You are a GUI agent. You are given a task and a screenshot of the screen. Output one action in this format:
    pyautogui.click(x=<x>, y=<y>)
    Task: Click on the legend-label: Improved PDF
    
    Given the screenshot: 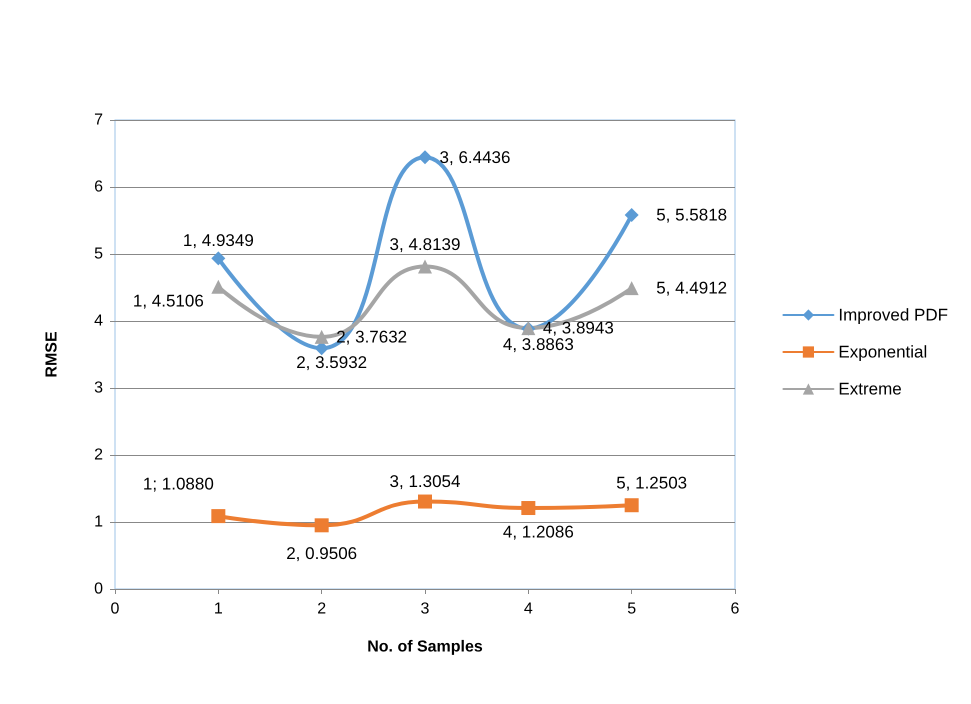 What is the action you would take?
    pyautogui.click(x=893, y=315)
    